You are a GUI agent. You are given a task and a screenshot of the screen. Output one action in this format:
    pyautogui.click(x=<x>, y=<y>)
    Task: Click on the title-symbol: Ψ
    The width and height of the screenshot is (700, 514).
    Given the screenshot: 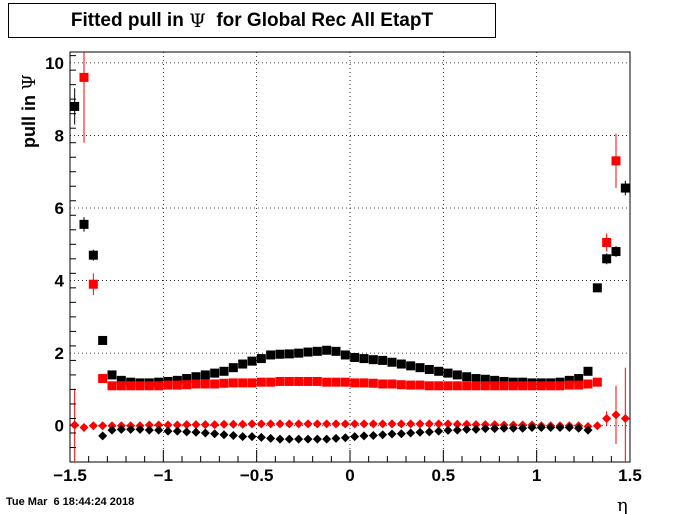 What is the action you would take?
    pyautogui.click(x=197, y=20)
    